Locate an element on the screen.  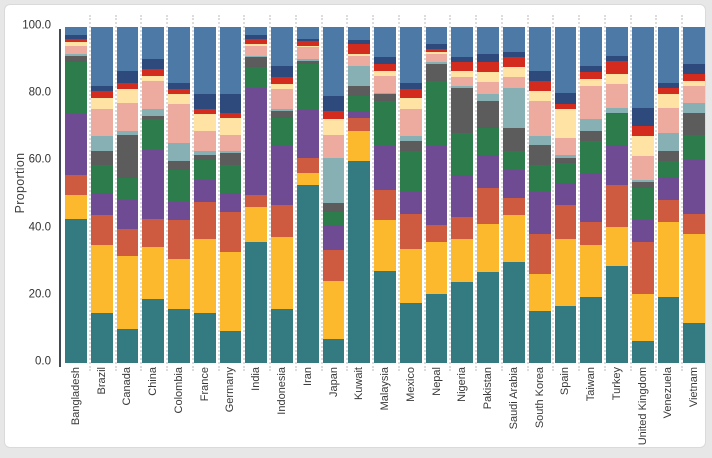
x-label-cell: Spain is located at coordinates (566, 407).